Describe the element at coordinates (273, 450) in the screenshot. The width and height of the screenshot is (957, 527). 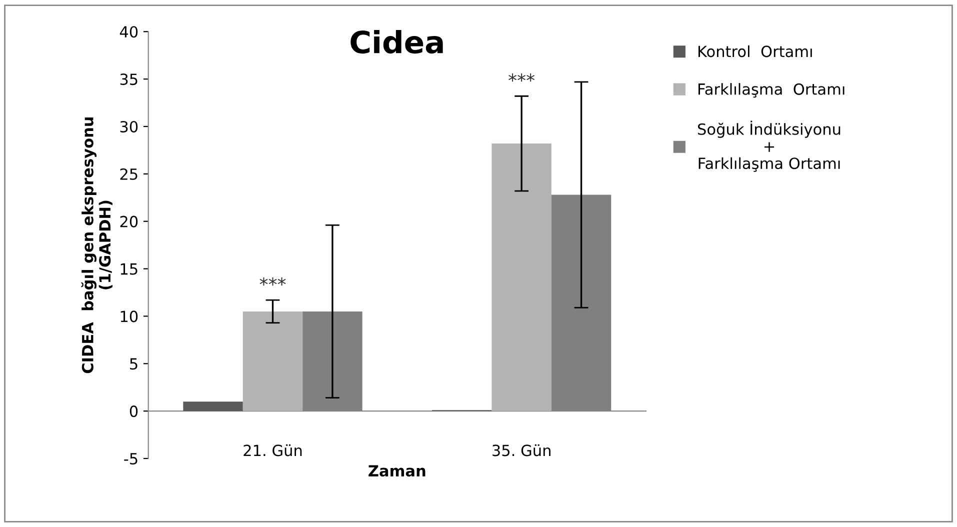
I see `x-tick-label: 21. Gün` at that location.